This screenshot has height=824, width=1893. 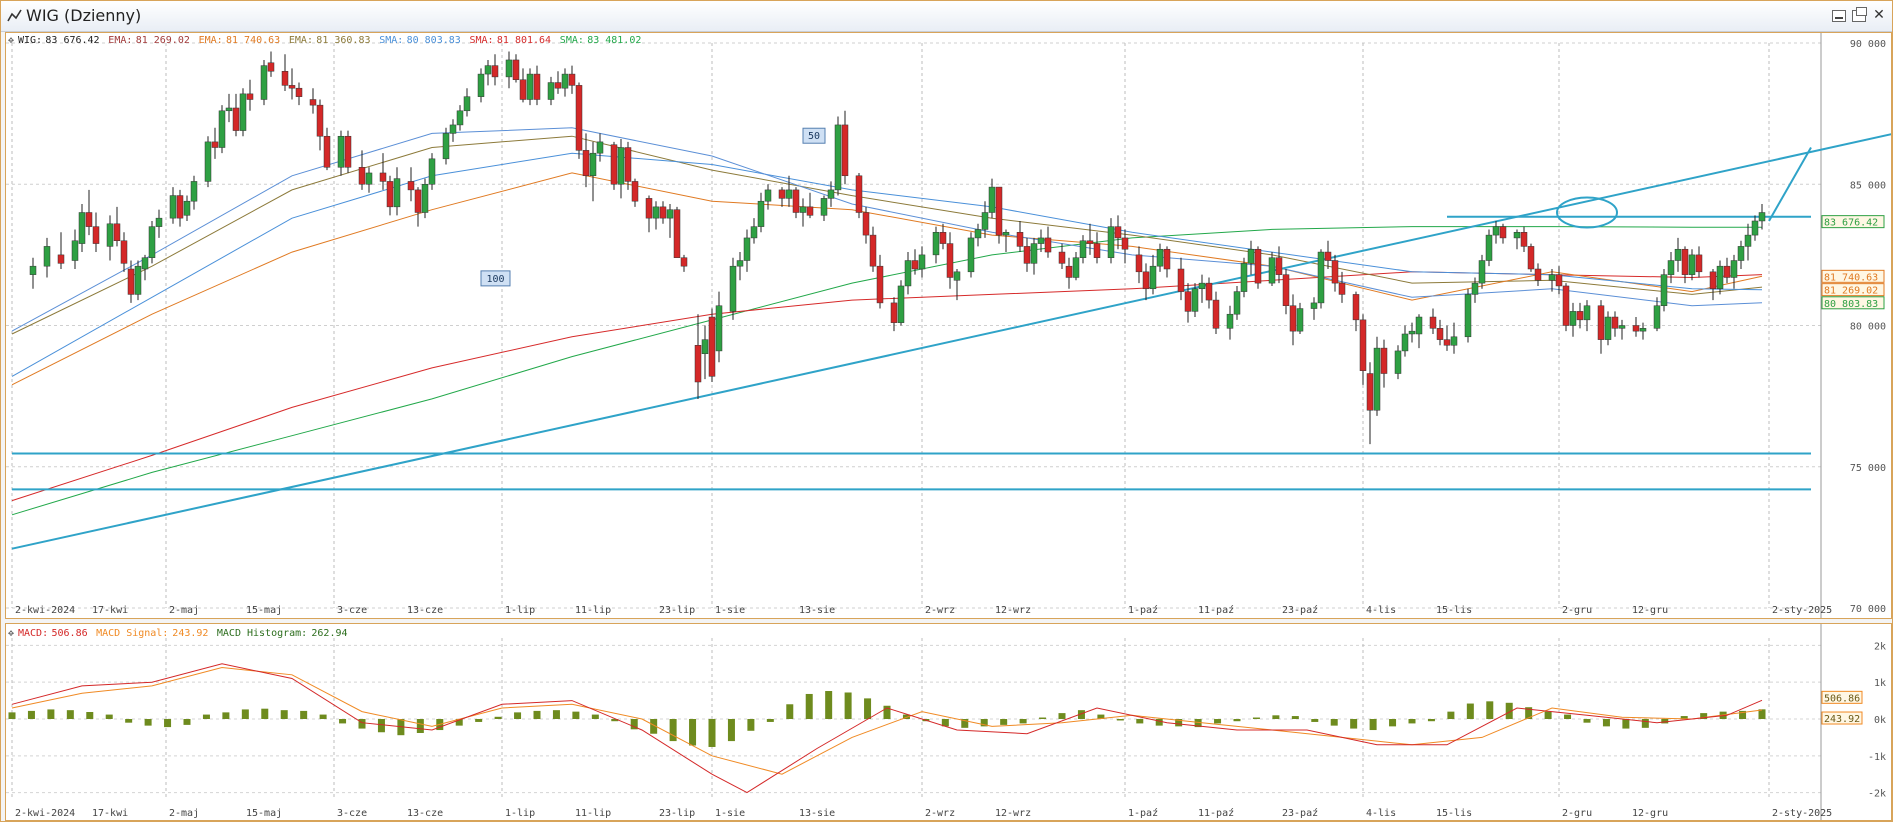 What do you see at coordinates (1216, 813) in the screenshot?
I see `macd-x-tick-label: 11-paź` at bounding box center [1216, 813].